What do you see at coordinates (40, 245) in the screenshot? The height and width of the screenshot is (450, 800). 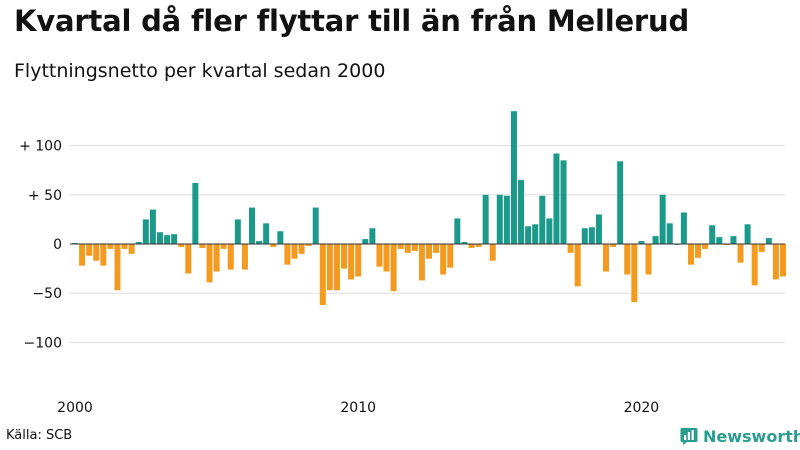 I see `y-axis-tick-labels: + 100 + 50 0 −50 −100` at bounding box center [40, 245].